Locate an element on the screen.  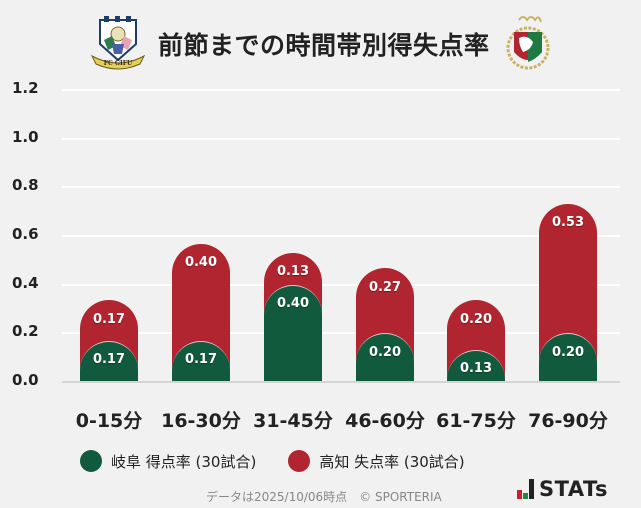
bar-value-home: 0.40 is located at coordinates (293, 303).